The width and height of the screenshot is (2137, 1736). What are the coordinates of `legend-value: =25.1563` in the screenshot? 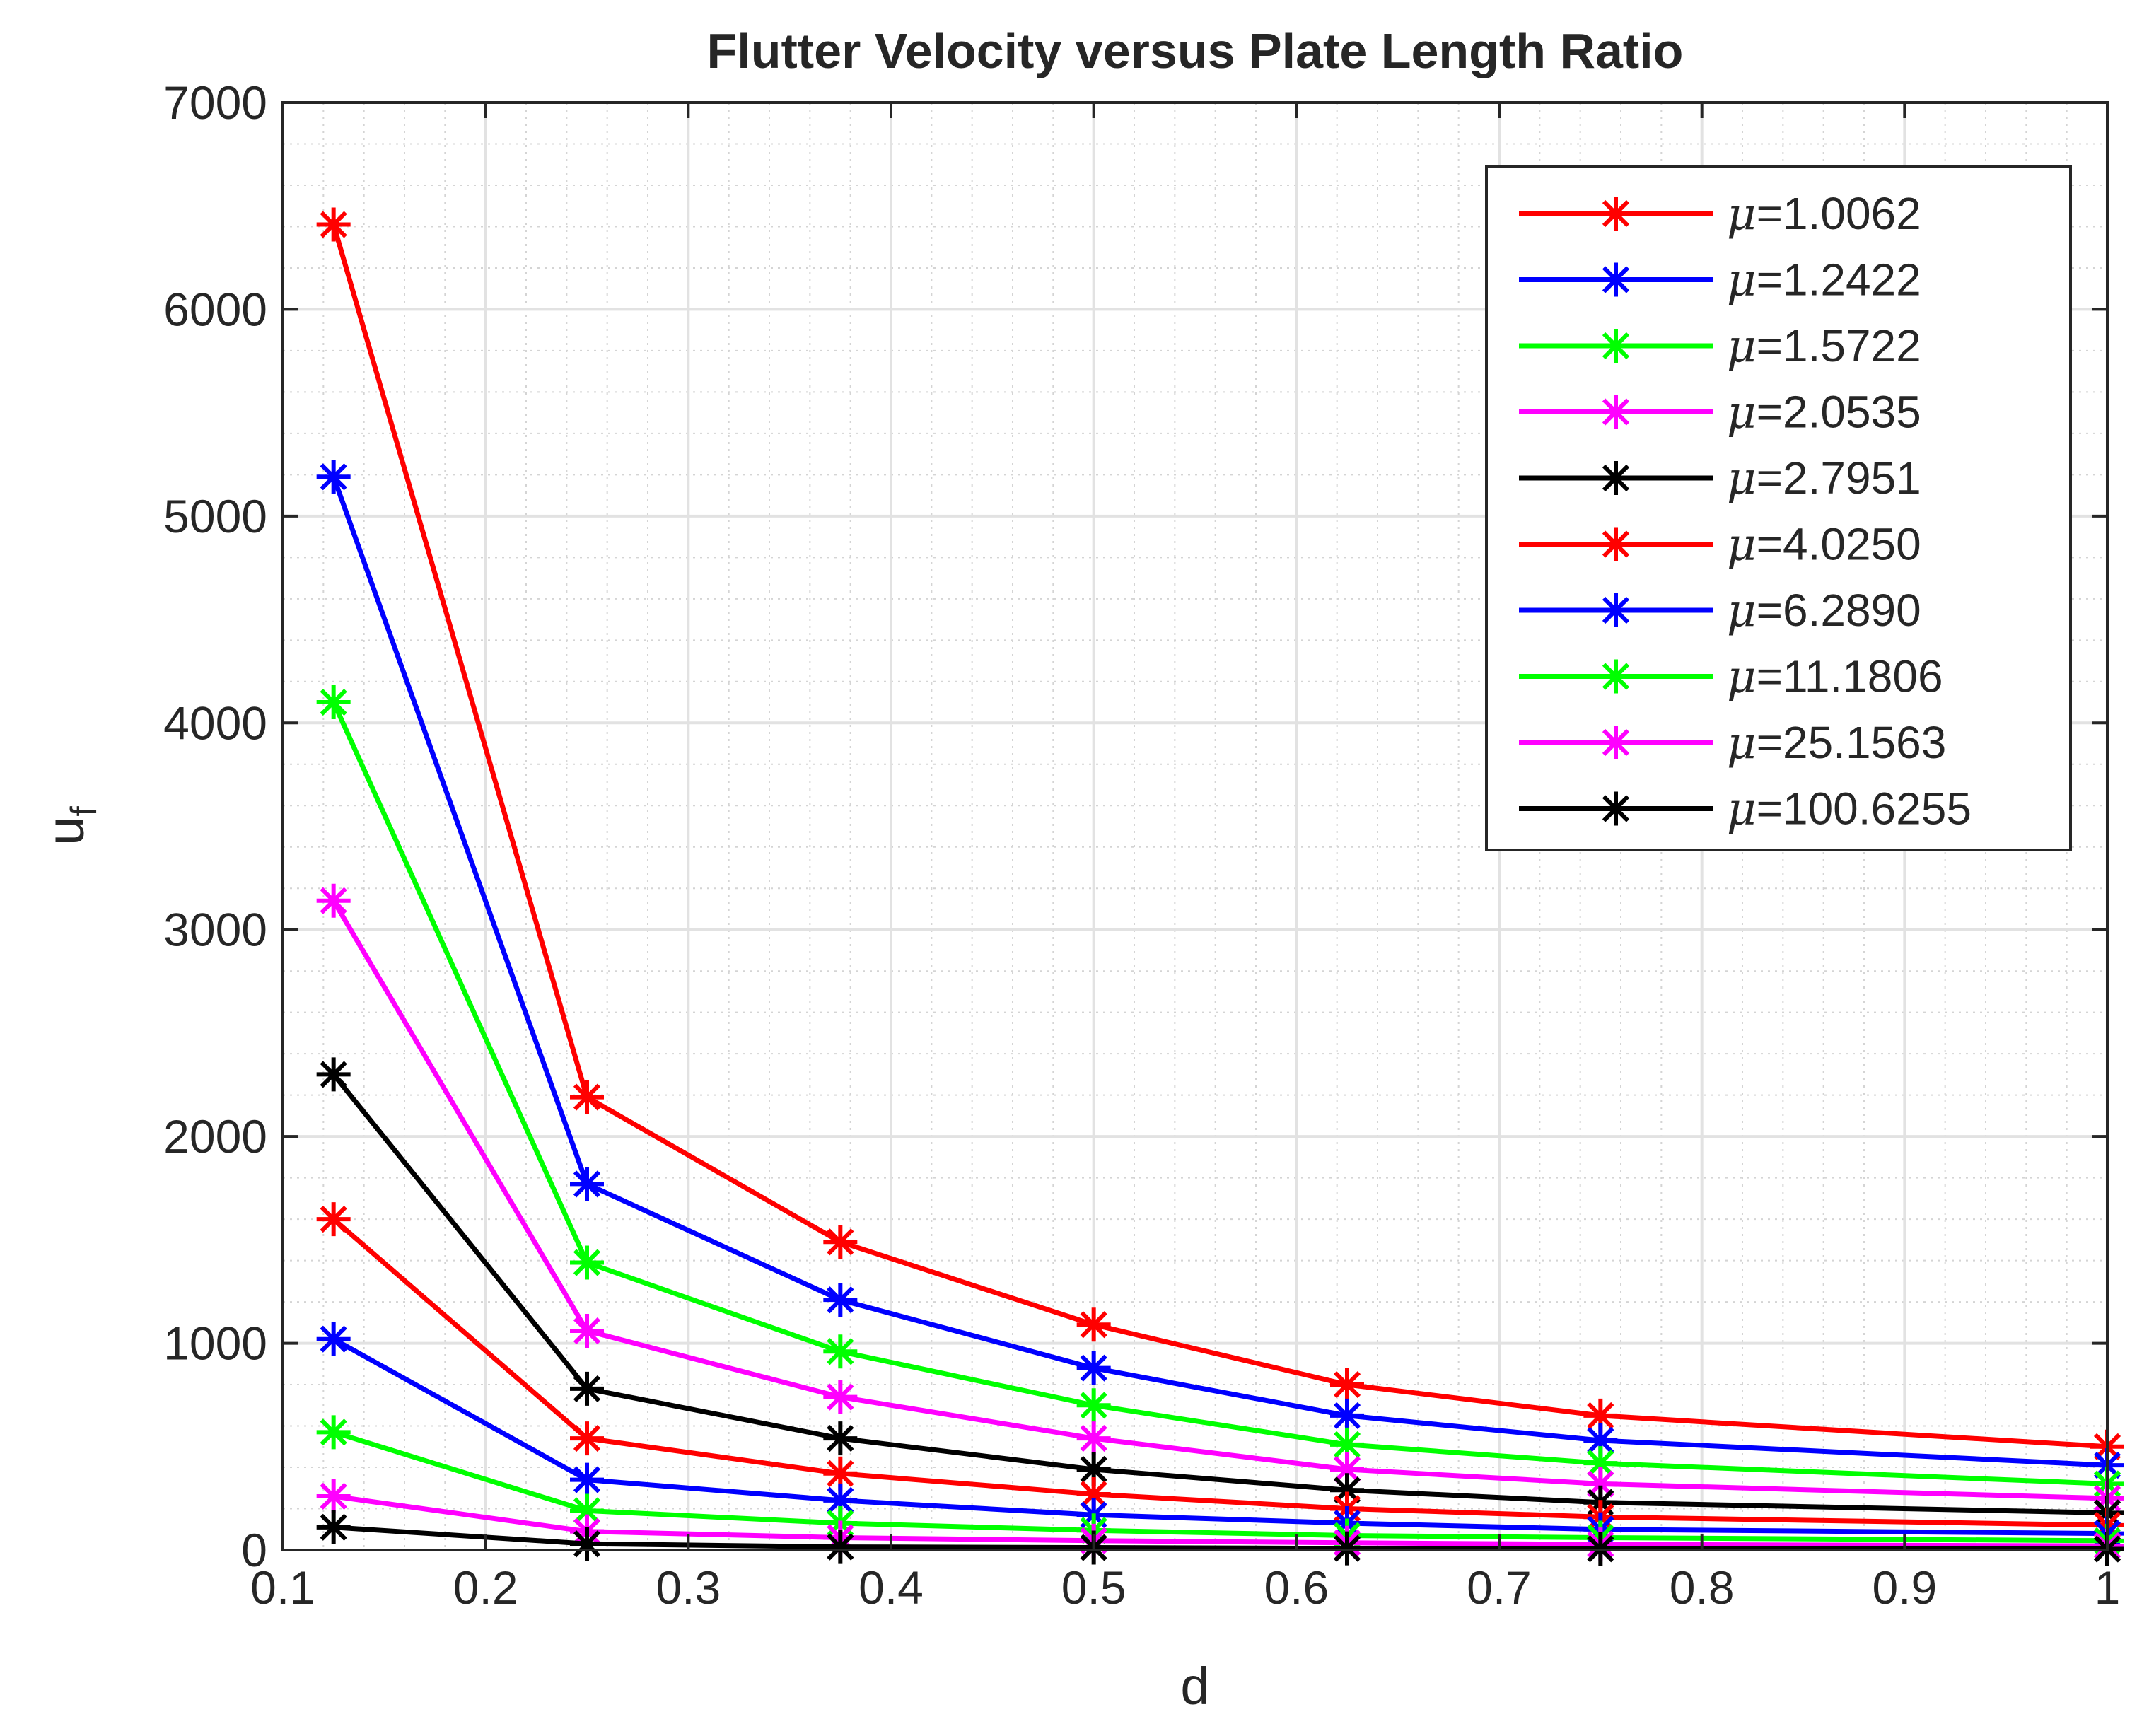 It's located at (1852, 742).